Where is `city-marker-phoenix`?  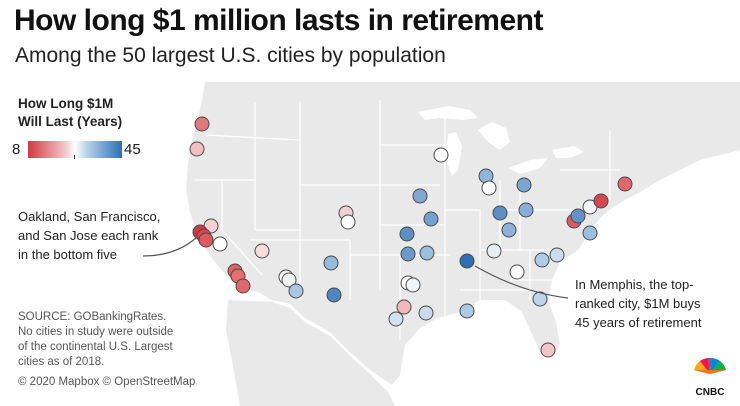
city-marker-phoenix is located at coordinates (289, 280).